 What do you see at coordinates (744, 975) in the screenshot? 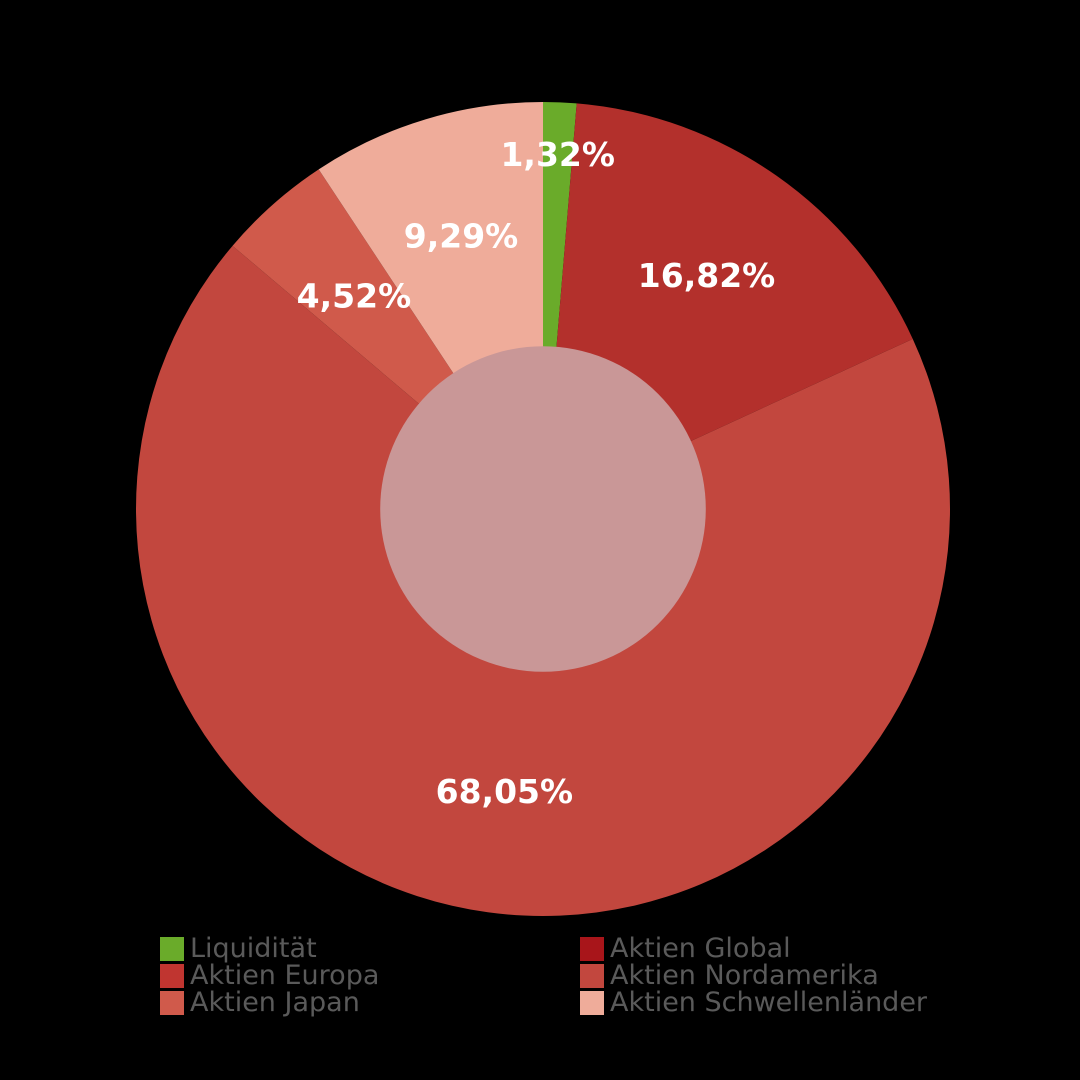
I see `legend-label: Aktien Nordamerika` at bounding box center [744, 975].